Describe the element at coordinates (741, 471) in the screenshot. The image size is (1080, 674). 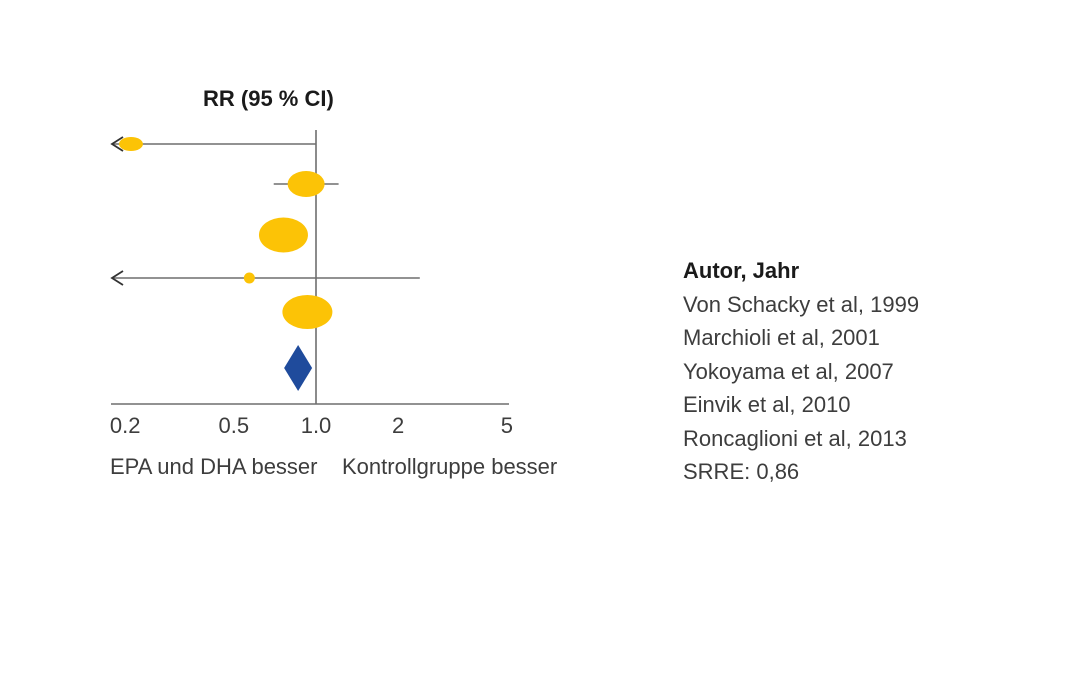
I see `legend-item: SRRE: 0,86` at that location.